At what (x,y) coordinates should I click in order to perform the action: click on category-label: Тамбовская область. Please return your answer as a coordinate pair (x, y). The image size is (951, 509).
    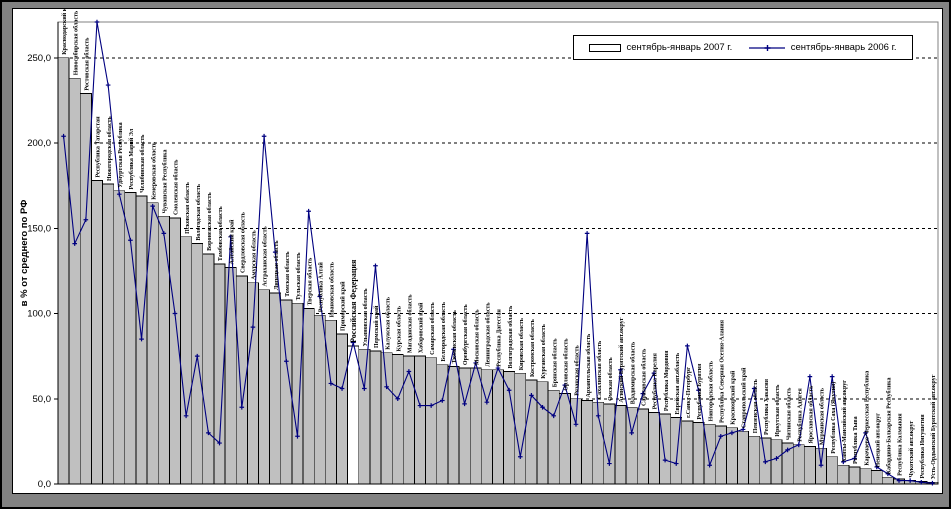
    Looking at the image, I should click on (220, 233).